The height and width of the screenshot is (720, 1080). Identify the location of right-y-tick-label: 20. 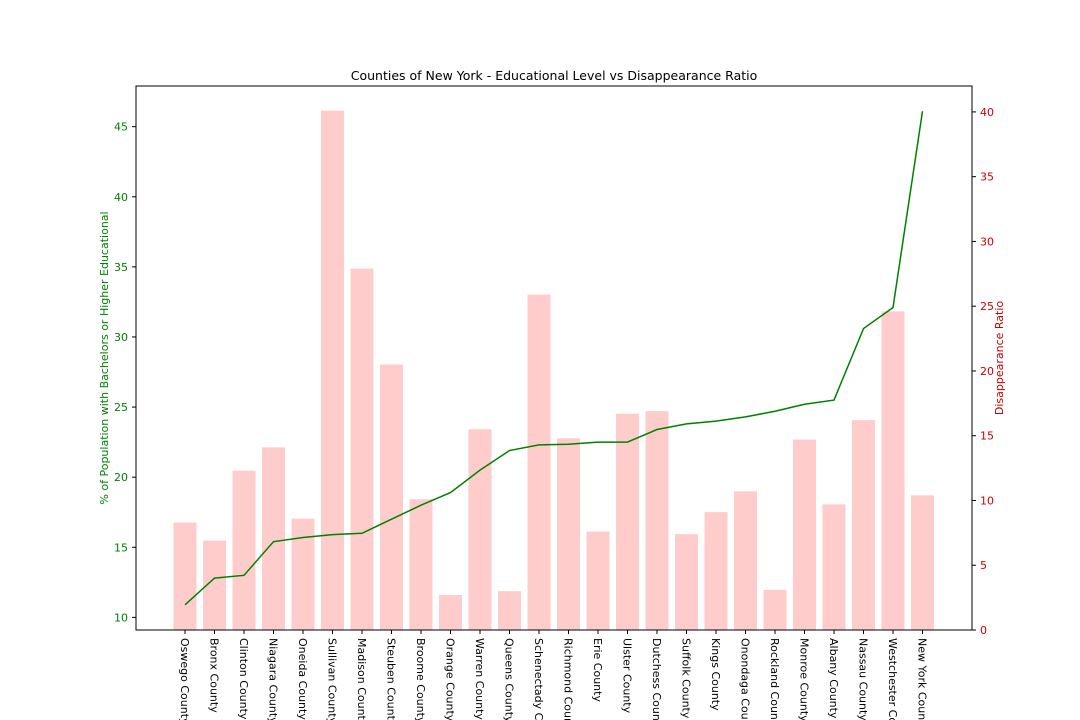
(987, 371).